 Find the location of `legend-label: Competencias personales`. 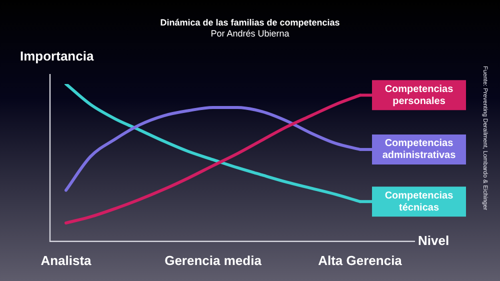

legend-label: Competencias personales is located at coordinates (419, 95).